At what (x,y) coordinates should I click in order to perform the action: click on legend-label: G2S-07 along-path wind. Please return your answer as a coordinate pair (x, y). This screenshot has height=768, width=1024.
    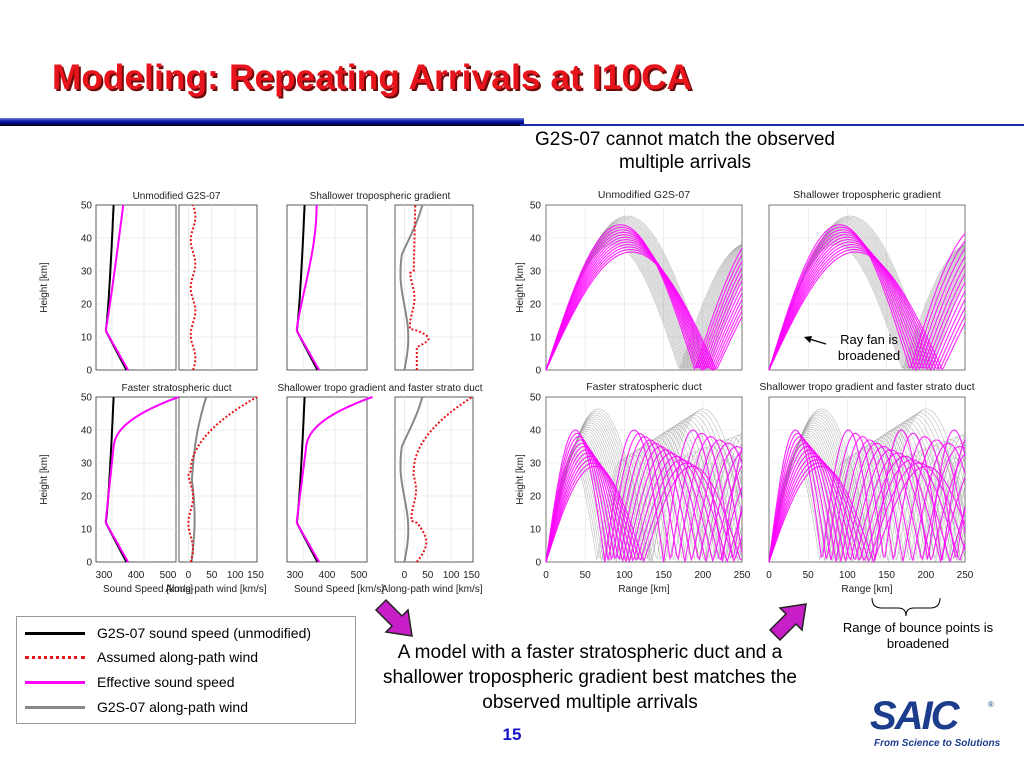
    Looking at the image, I should click on (172, 707).